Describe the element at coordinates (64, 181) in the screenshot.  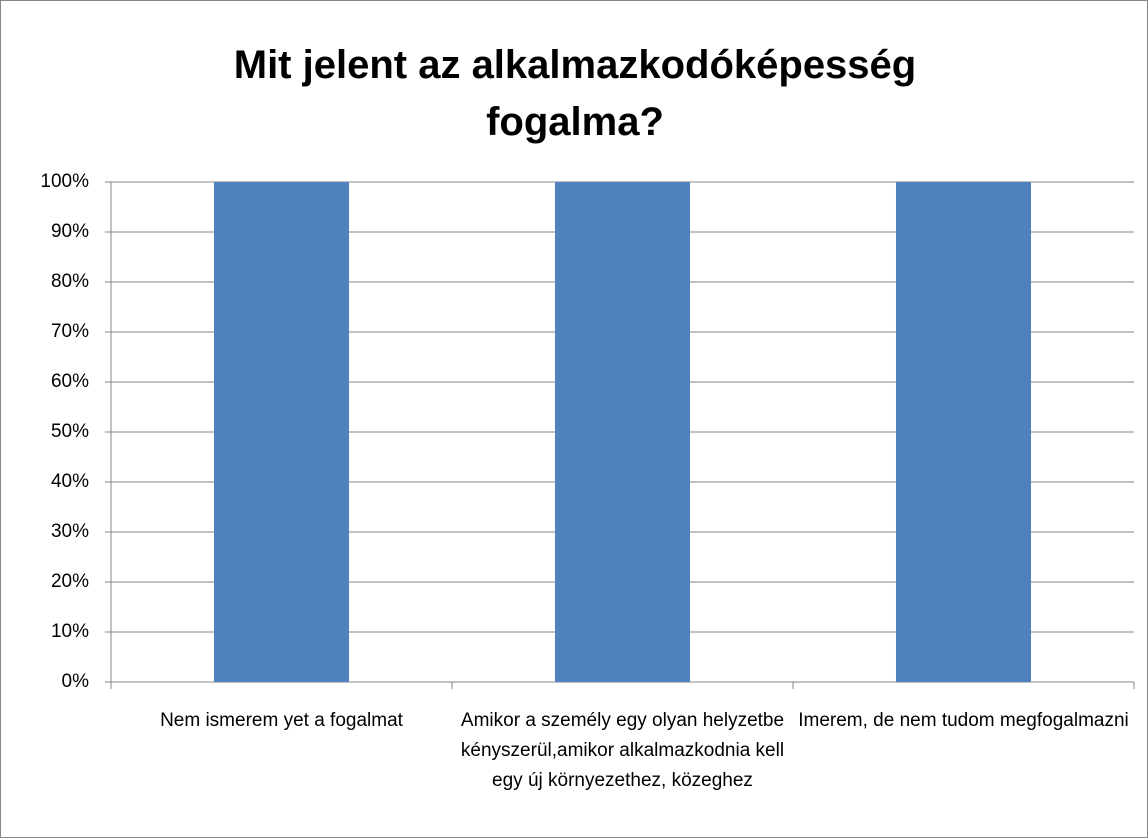
I see `y-tick-label: 100%` at that location.